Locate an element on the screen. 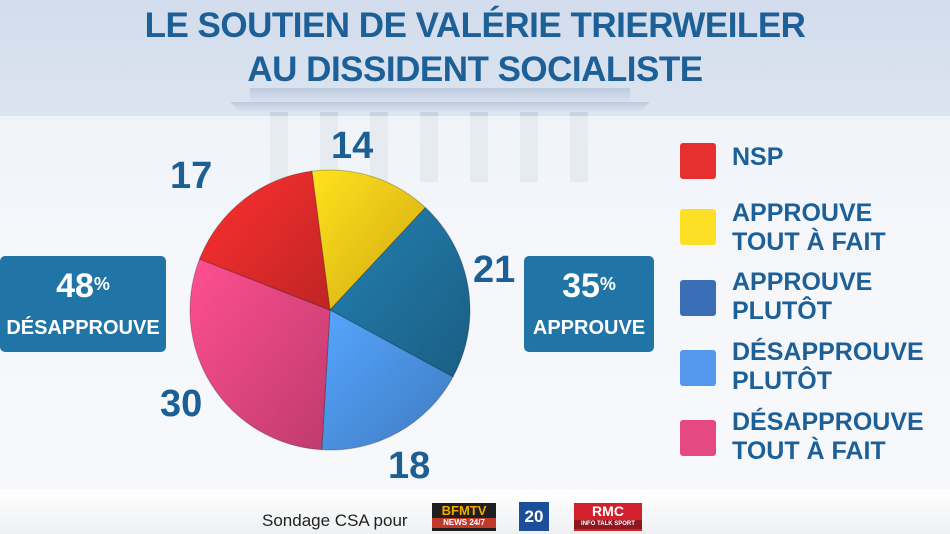 Image resolution: width=950 pixels, height=534 pixels. legend-label-nsp: NSP is located at coordinates (758, 157).